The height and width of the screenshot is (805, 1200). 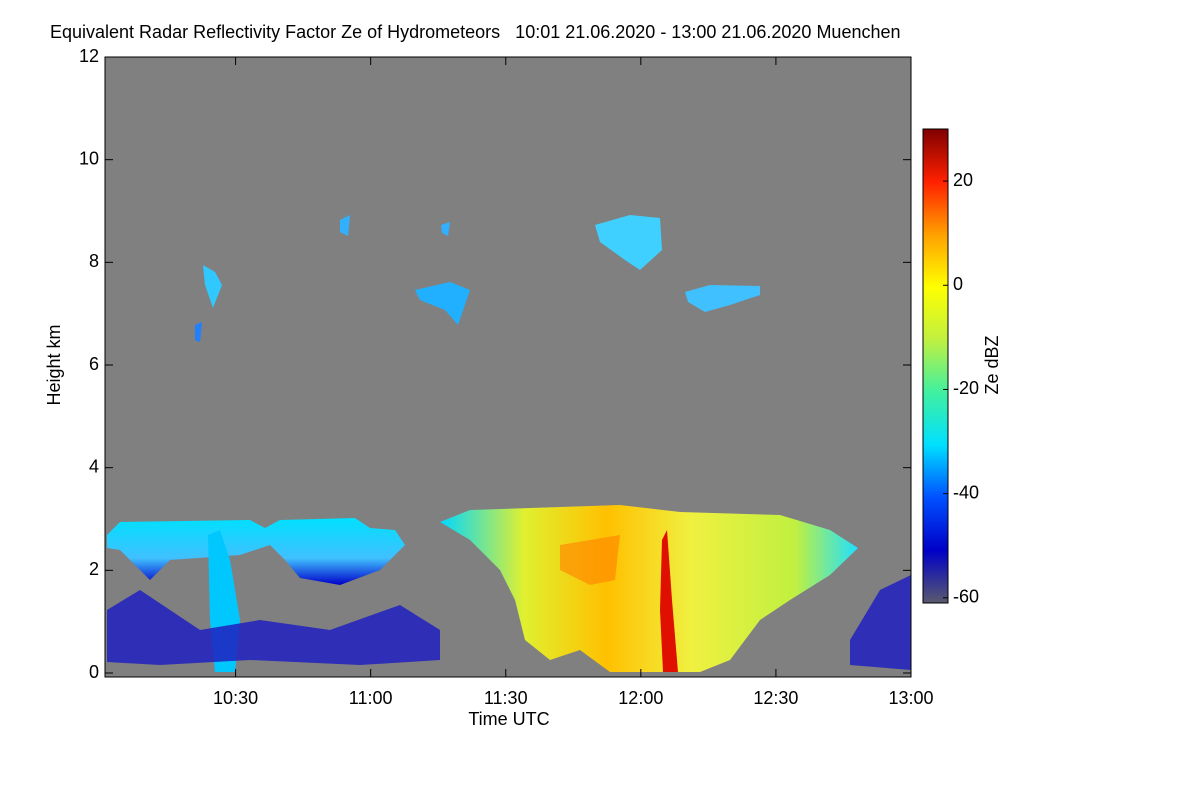 What do you see at coordinates (94, 569) in the screenshot?
I see `y-tick-label: 2` at bounding box center [94, 569].